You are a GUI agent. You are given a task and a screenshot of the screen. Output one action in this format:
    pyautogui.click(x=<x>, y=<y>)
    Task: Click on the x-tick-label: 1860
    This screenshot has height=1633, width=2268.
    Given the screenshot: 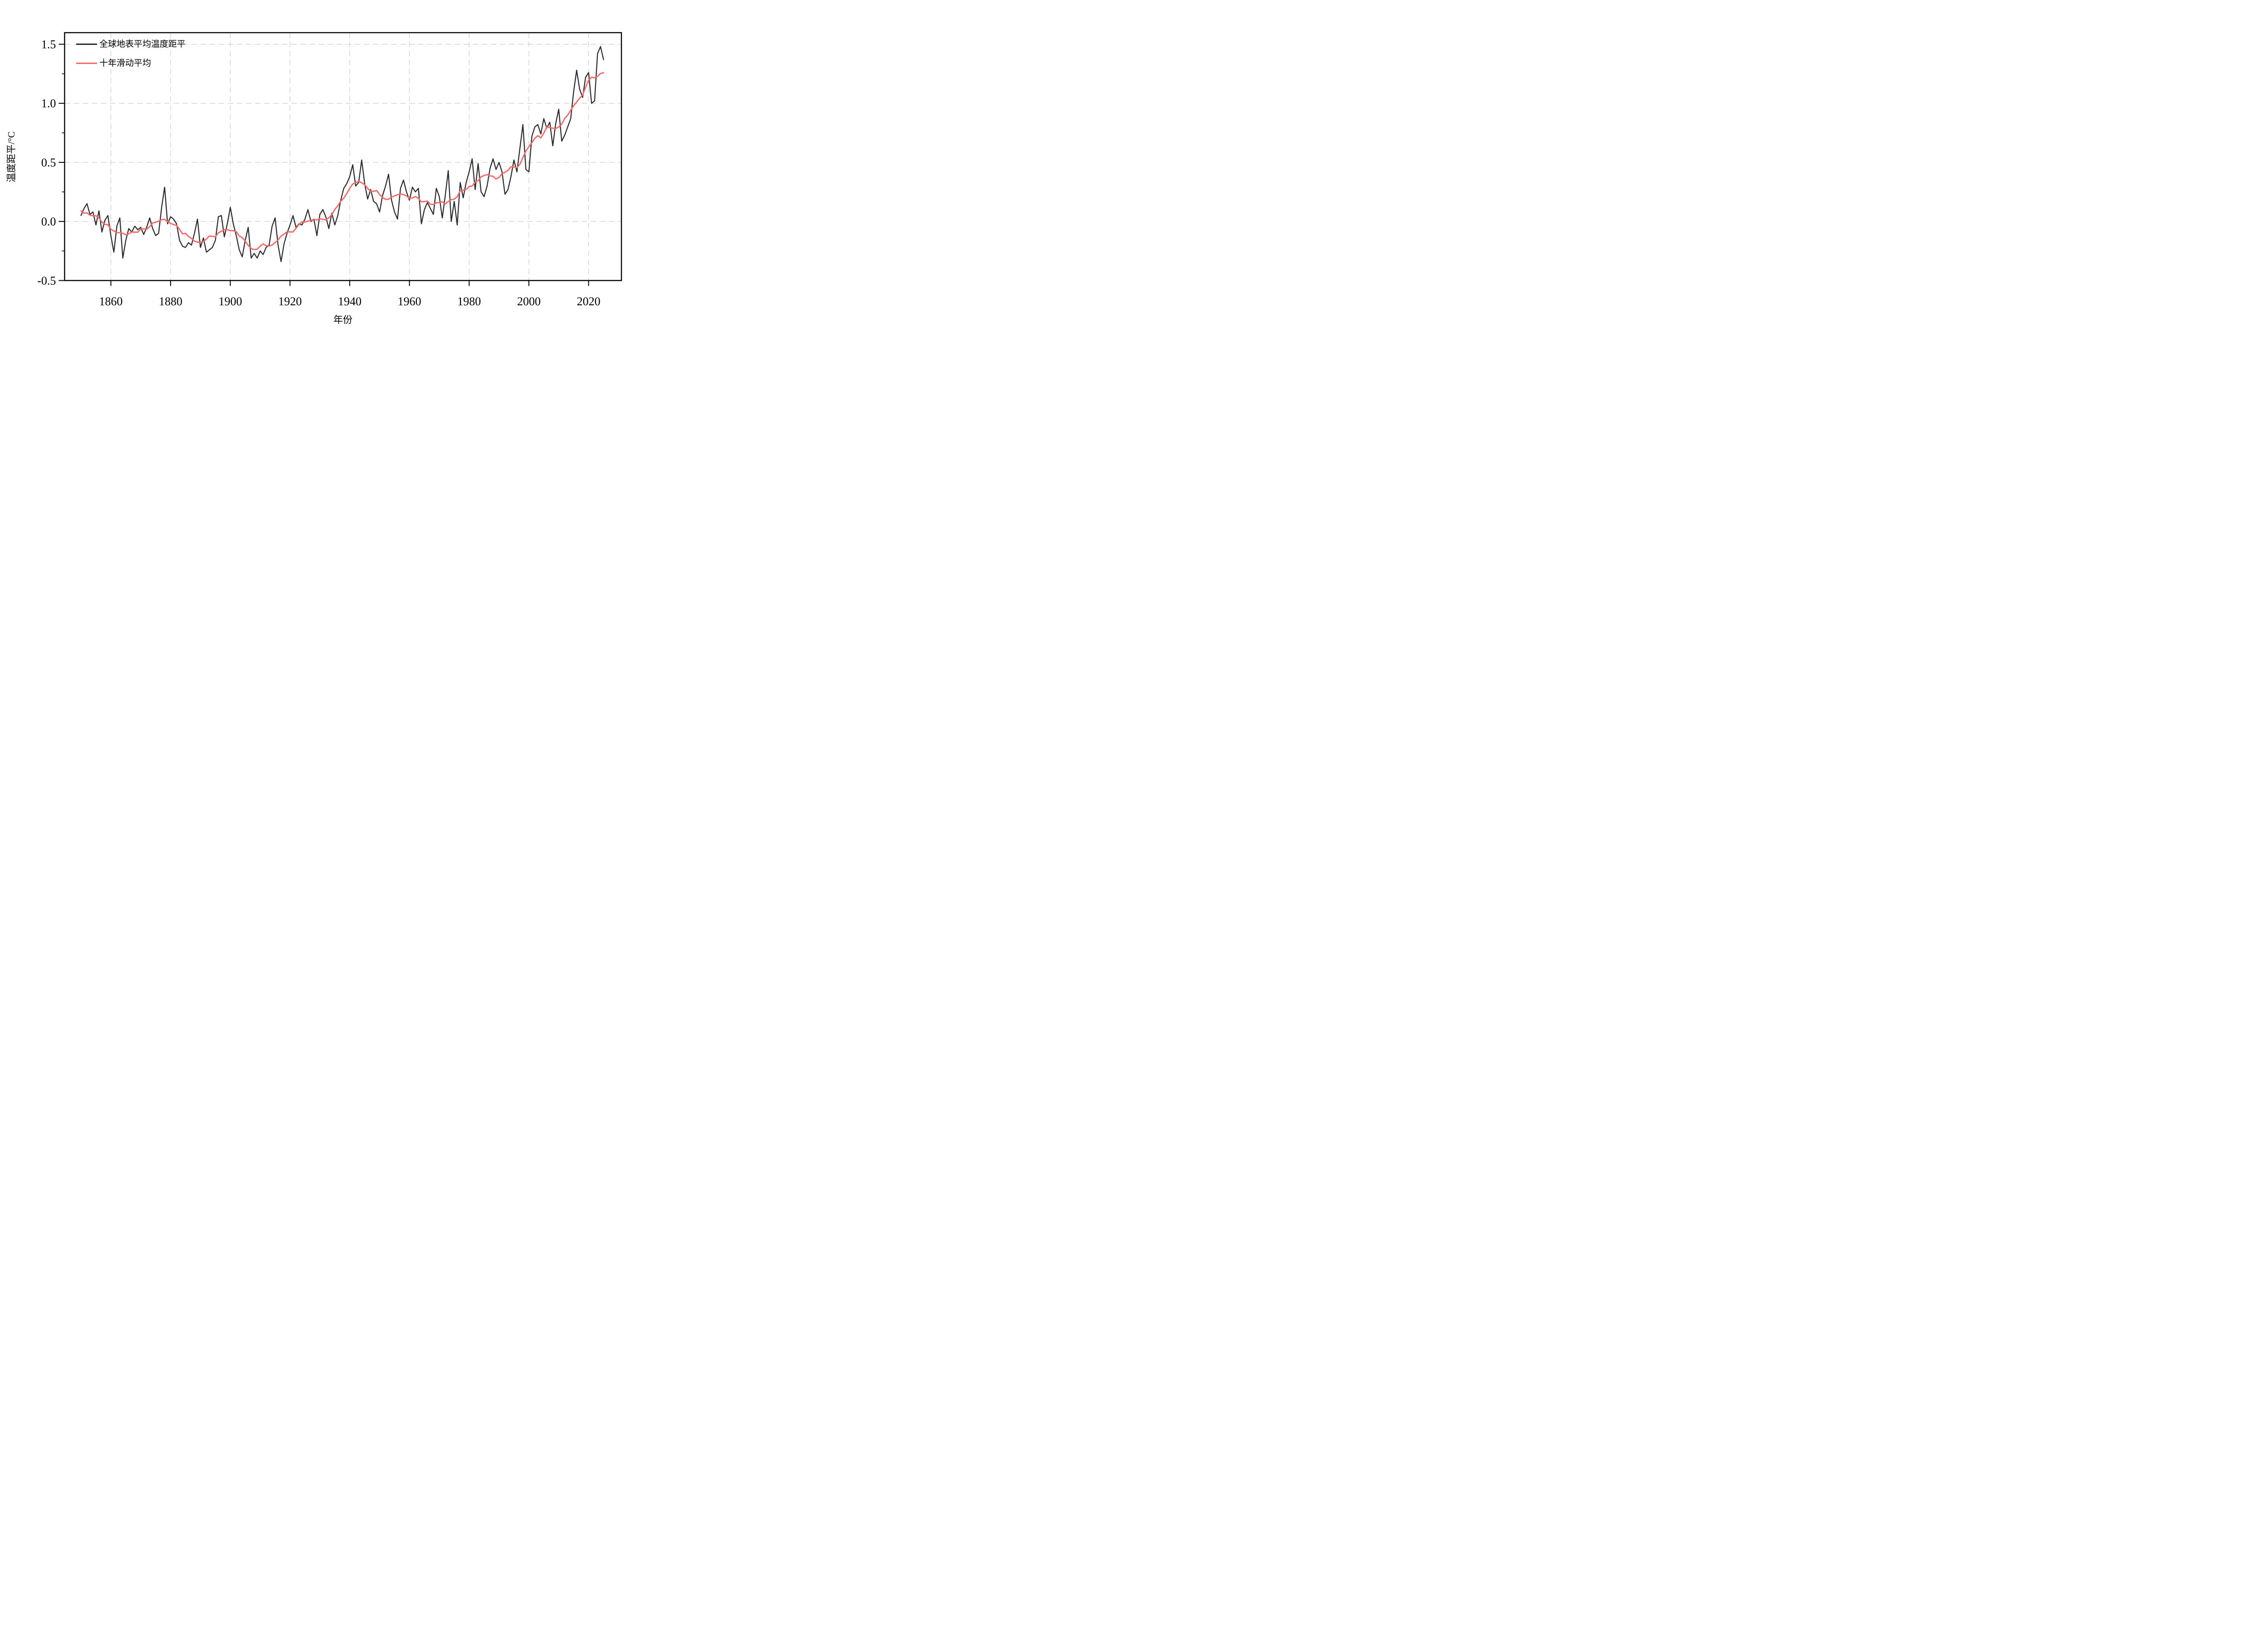 What is the action you would take?
    pyautogui.click(x=111, y=301)
    